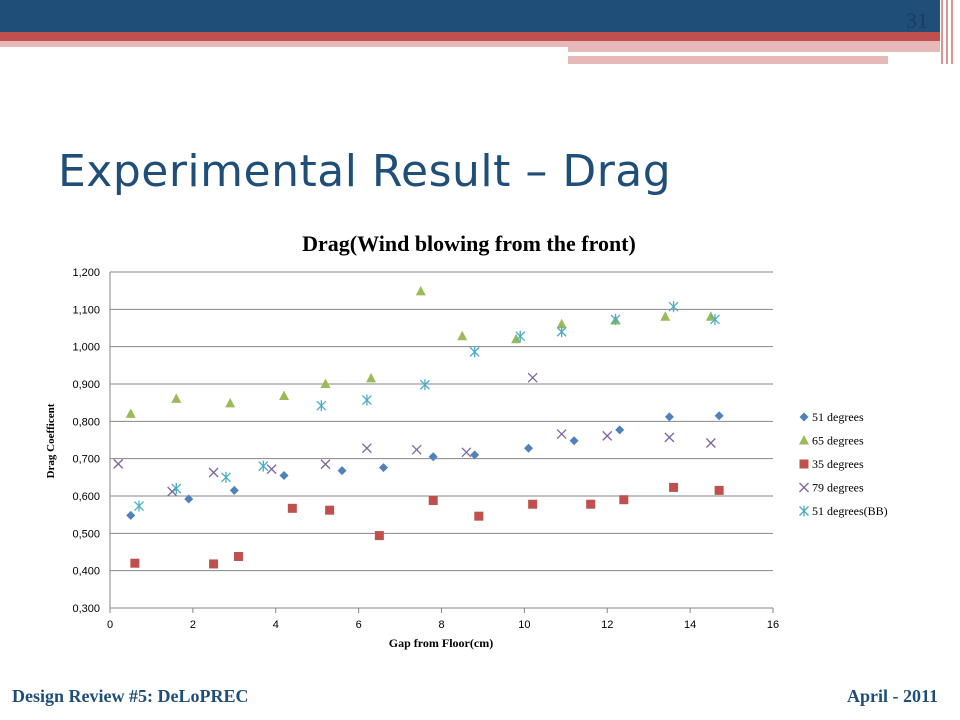  Describe the element at coordinates (838, 417) in the screenshot. I see `legend-label: 51 degrees` at that location.